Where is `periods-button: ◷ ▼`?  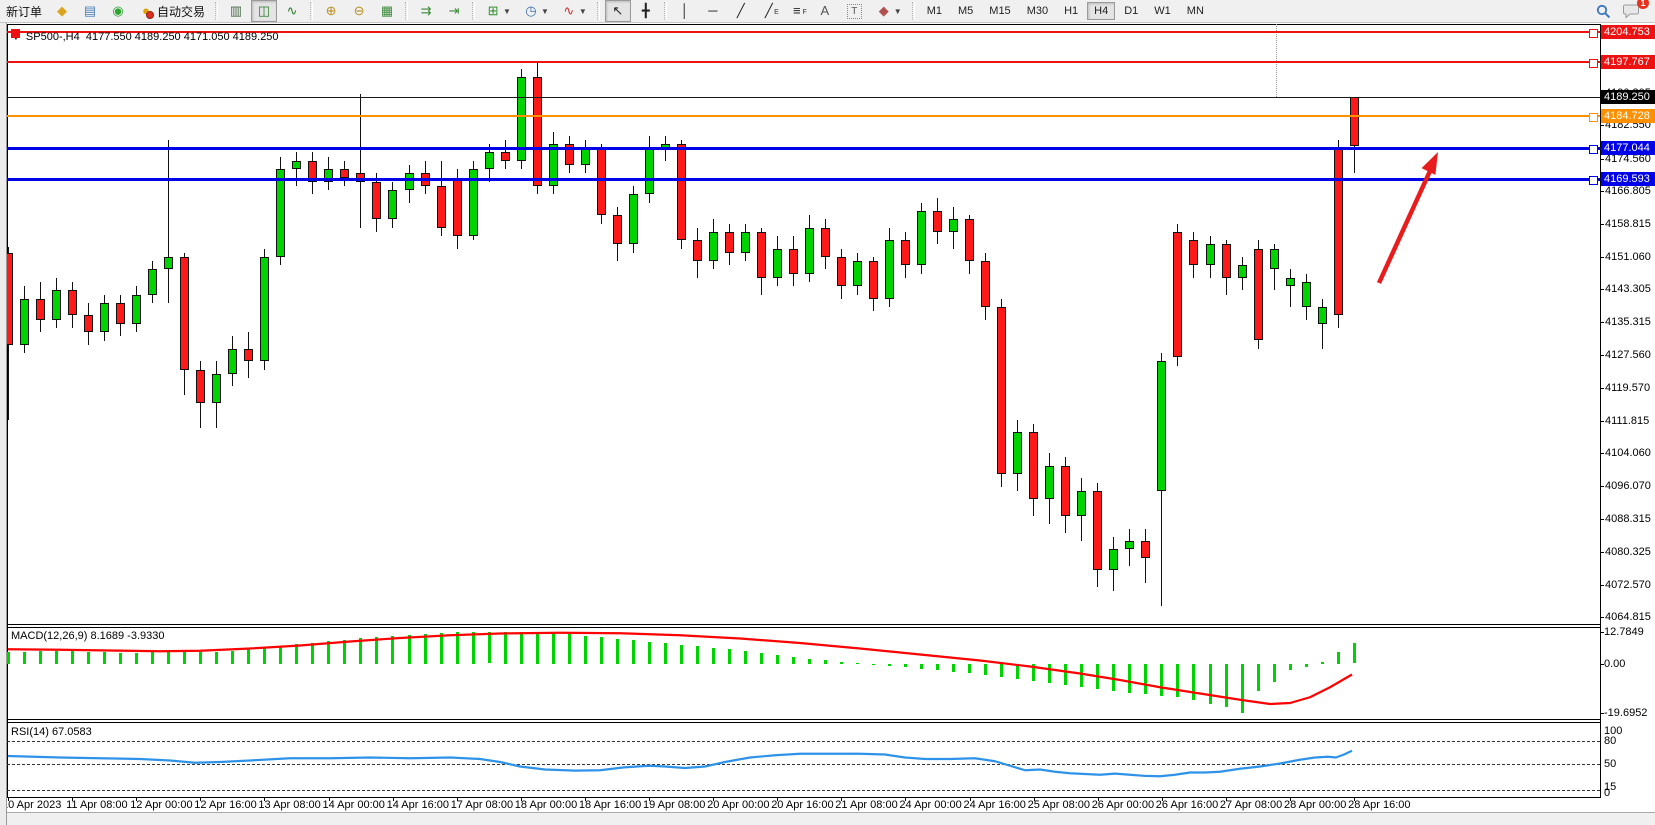 periods-button: ◷ ▼ is located at coordinates (536, 11).